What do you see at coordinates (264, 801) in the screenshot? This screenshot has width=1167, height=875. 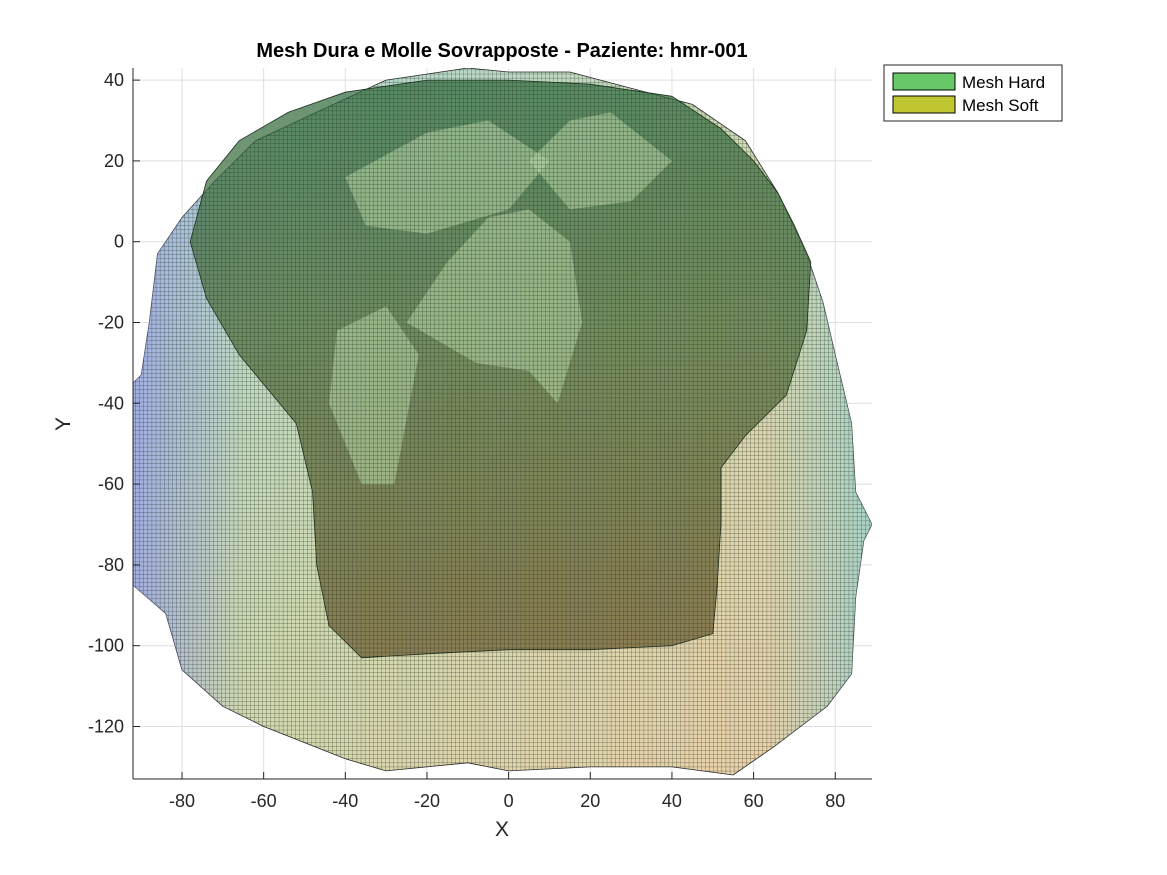 I see `x-tick-label: -60` at bounding box center [264, 801].